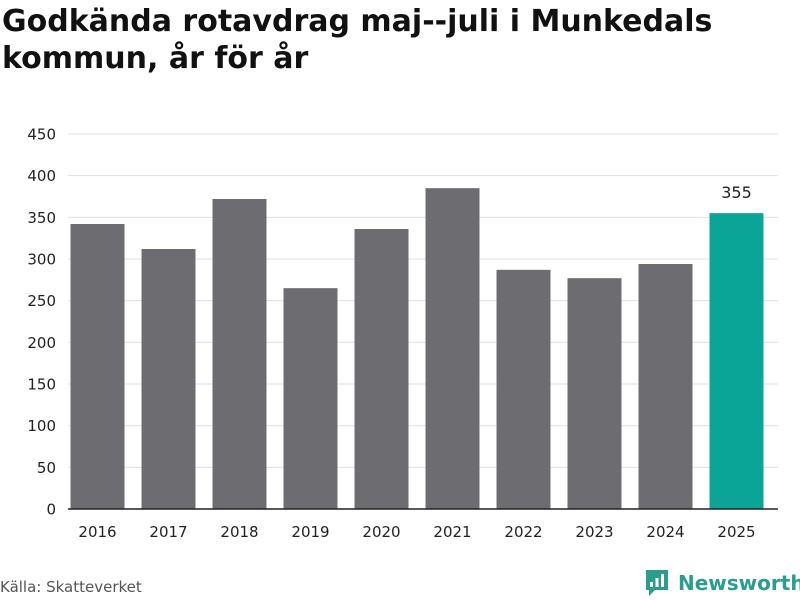 This screenshot has width=800, height=600. I want to click on brand-name: Newsworthy, so click(739, 583).